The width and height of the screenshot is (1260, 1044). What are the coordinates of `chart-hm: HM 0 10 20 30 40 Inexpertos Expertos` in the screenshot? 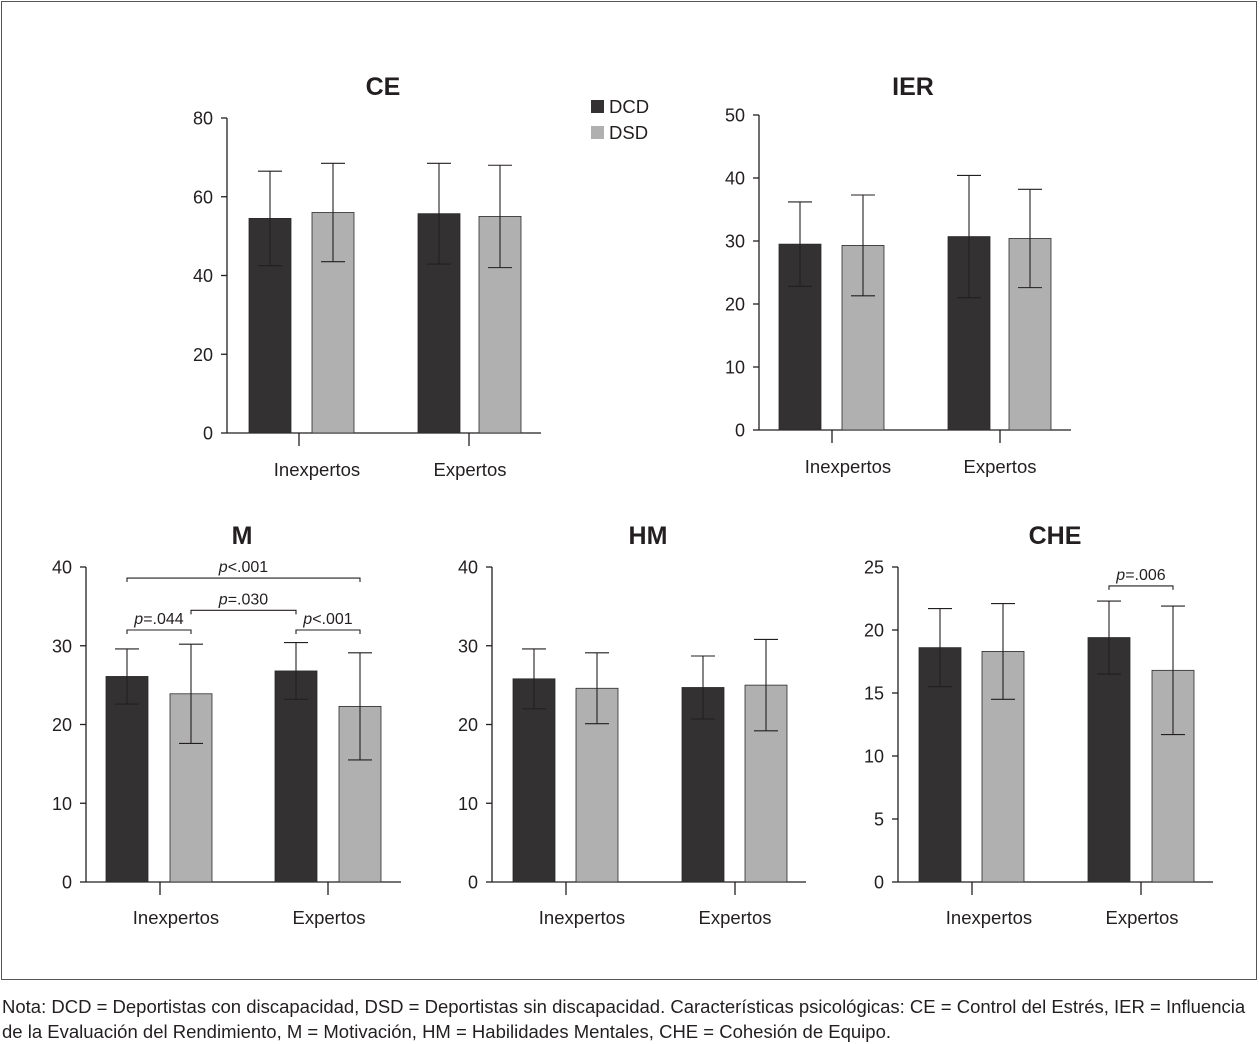 It's located at (632, 725).